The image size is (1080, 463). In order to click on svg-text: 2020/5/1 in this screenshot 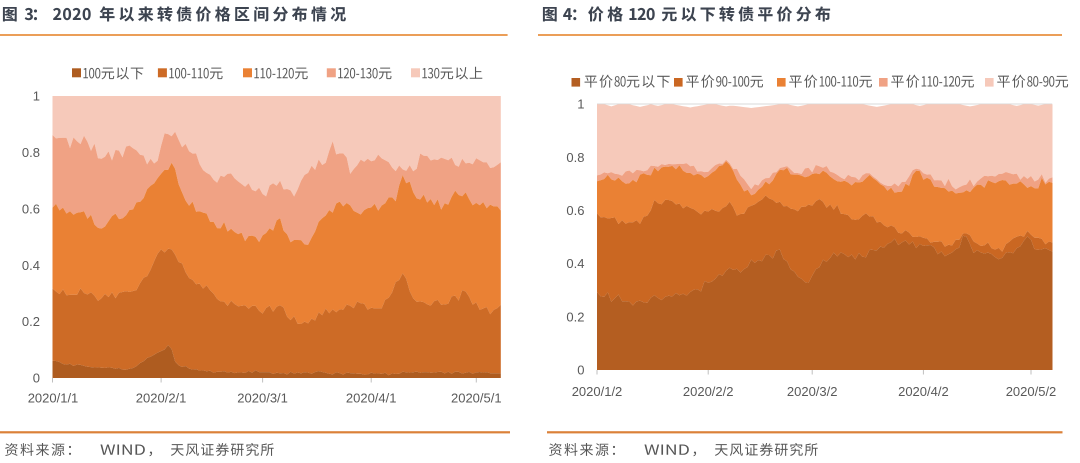, I will do `click(476, 398)`.